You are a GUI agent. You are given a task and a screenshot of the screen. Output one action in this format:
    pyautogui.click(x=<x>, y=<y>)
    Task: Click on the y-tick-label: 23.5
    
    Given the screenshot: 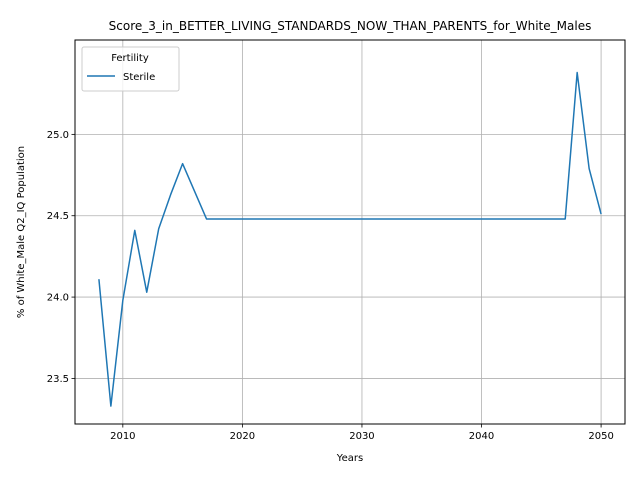 What is the action you would take?
    pyautogui.click(x=58, y=379)
    